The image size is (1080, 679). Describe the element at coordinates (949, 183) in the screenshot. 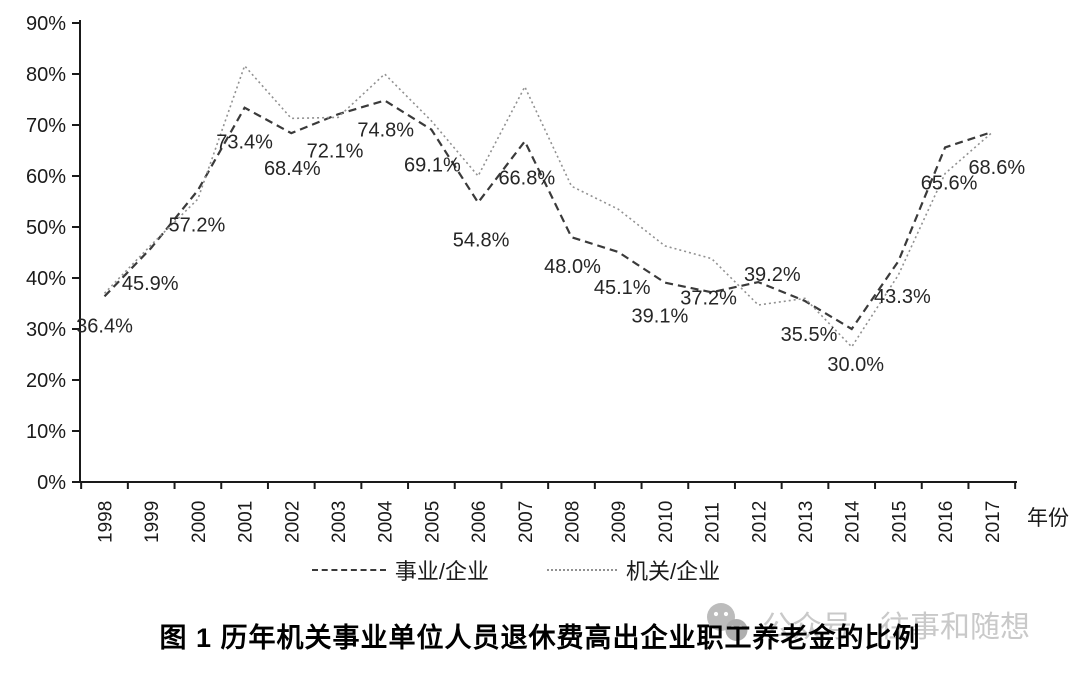

I see `data-label: 65.6%` at that location.